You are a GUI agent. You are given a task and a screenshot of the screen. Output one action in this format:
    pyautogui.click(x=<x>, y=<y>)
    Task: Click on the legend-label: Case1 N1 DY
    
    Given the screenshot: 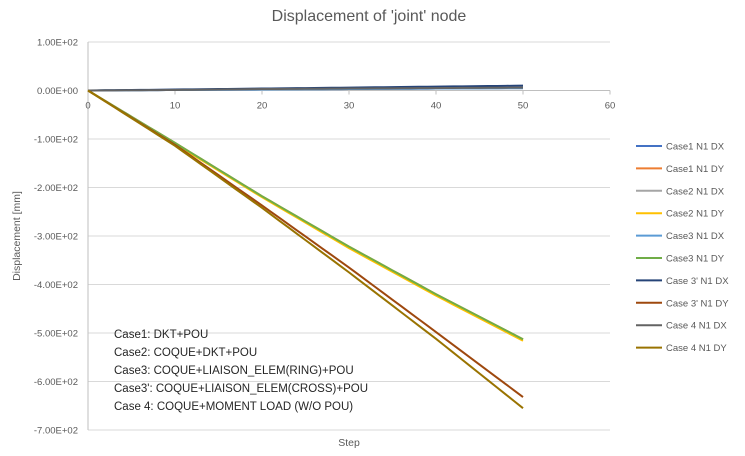 What is the action you would take?
    pyautogui.click(x=695, y=169)
    